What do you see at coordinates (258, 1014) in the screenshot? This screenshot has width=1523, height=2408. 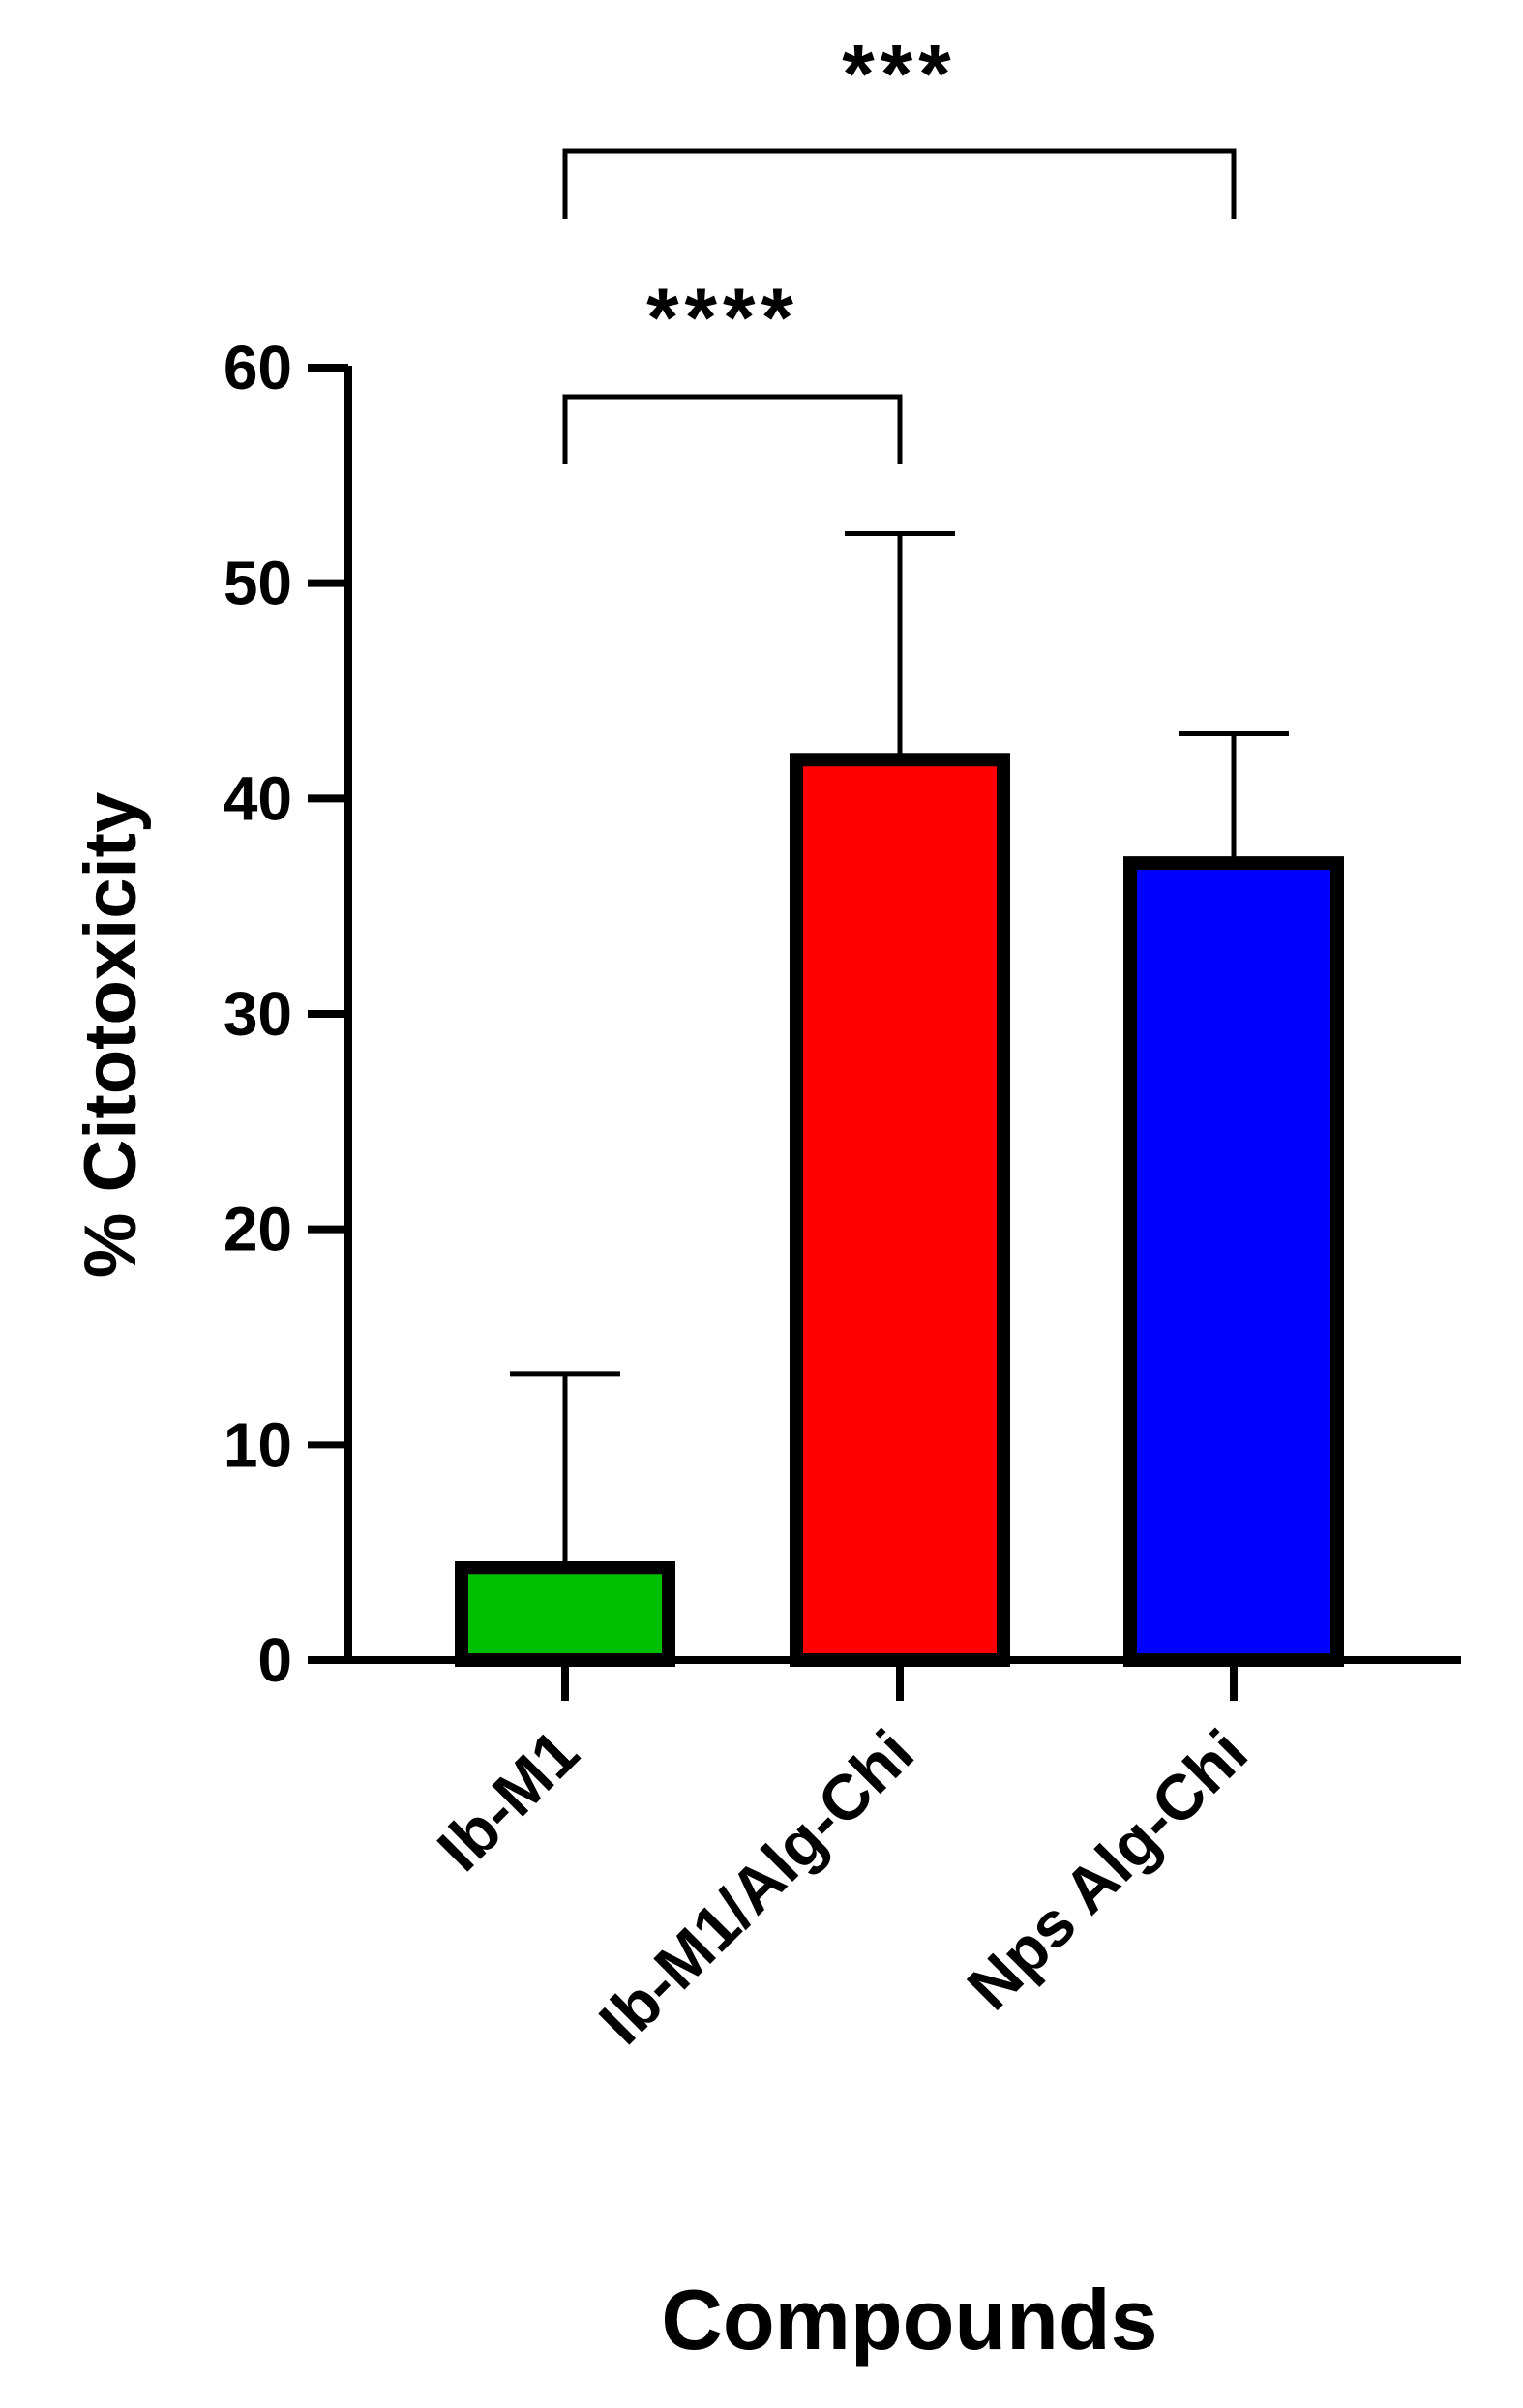 I see `y-tick-label: 30` at bounding box center [258, 1014].